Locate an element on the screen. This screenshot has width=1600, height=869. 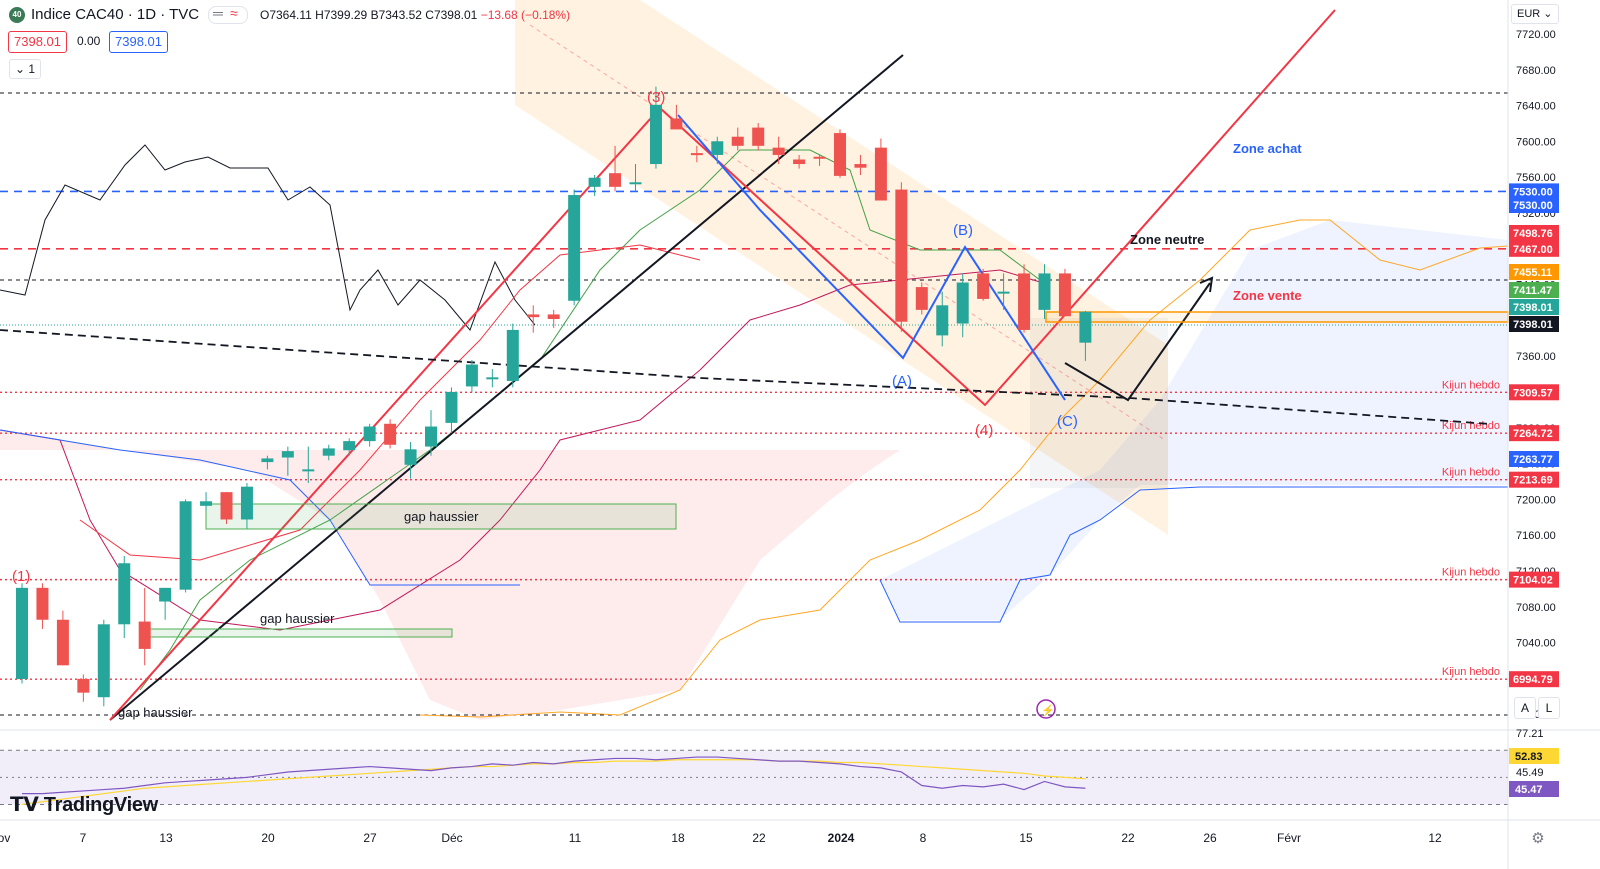
y-tick-2: 7640.00 is located at coordinates (1536, 107).